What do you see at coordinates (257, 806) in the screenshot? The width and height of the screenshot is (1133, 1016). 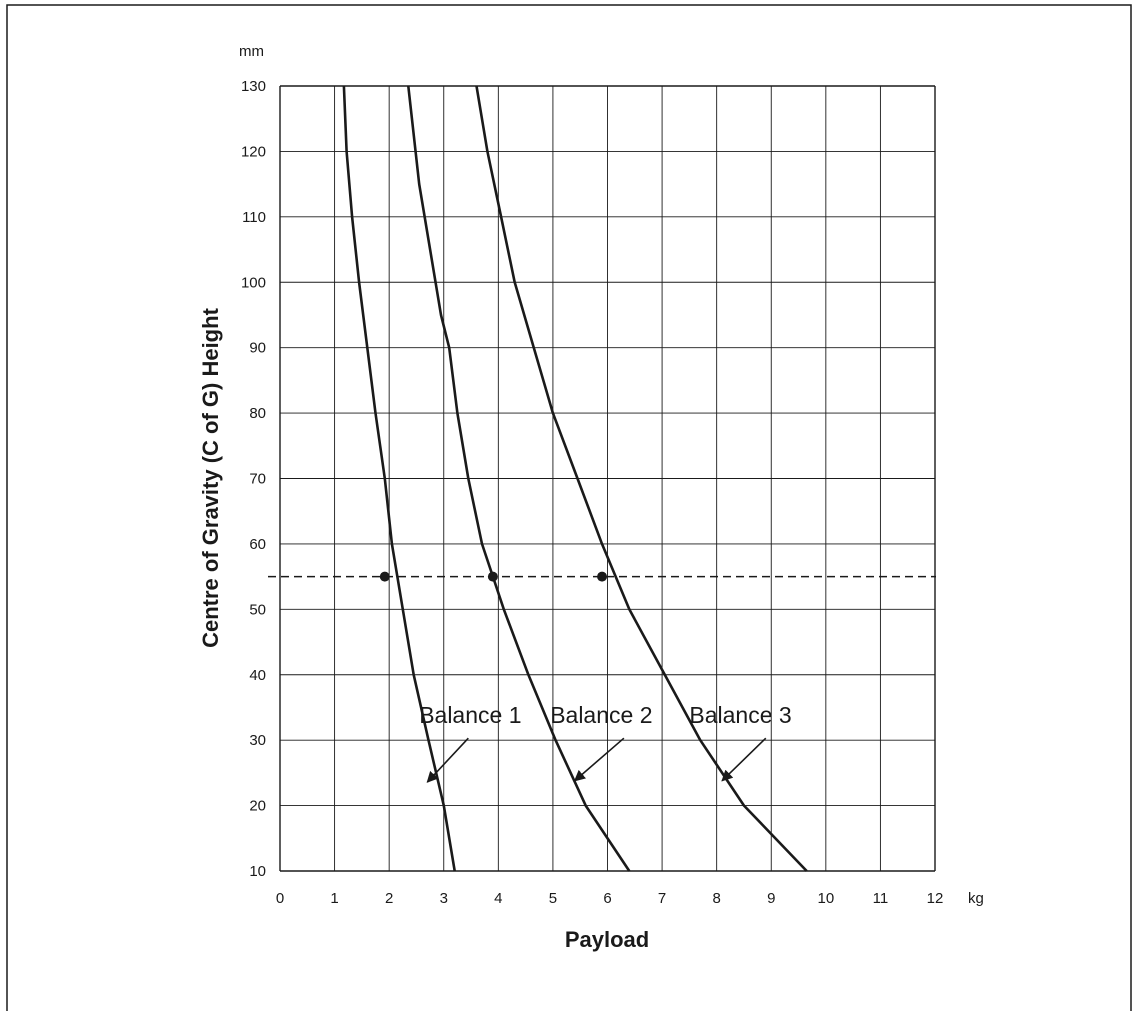 I see `y-tick-label: 20` at bounding box center [257, 806].